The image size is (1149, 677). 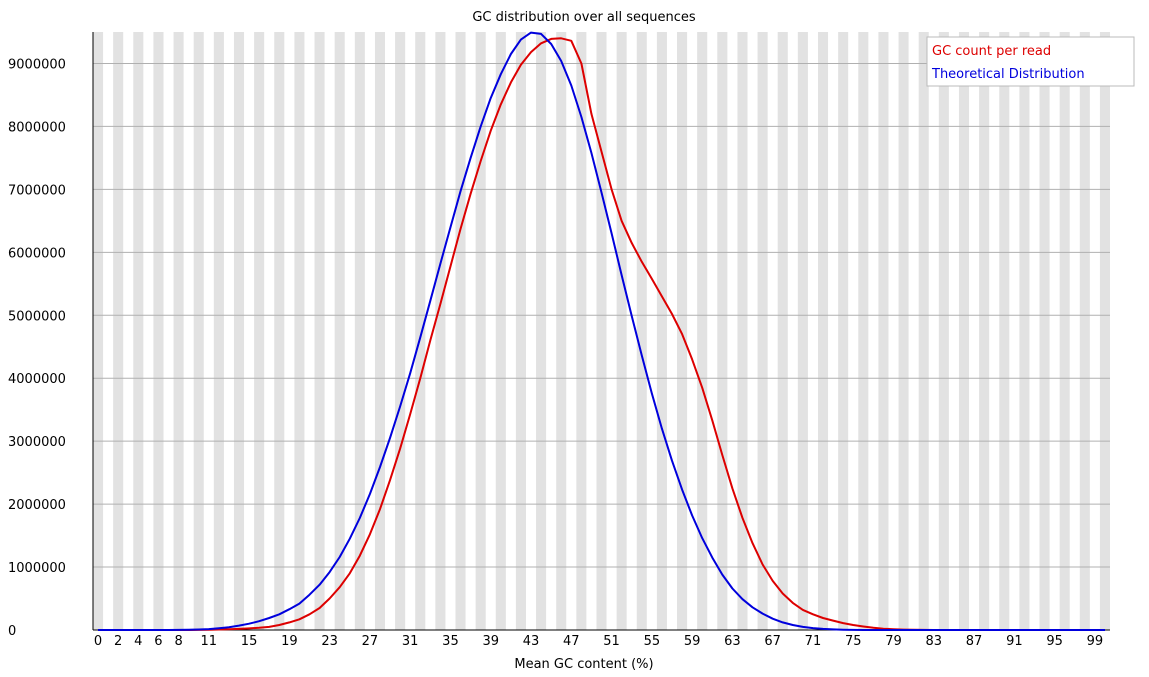 What do you see at coordinates (37, 505) in the screenshot?
I see `y-tick-label: 2000000` at bounding box center [37, 505].